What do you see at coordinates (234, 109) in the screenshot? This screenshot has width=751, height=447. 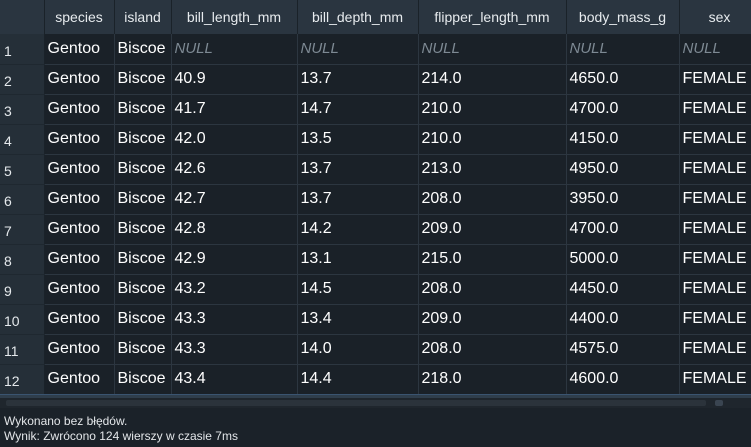 I see `cell-bill-length-mm: 41.7` at bounding box center [234, 109].